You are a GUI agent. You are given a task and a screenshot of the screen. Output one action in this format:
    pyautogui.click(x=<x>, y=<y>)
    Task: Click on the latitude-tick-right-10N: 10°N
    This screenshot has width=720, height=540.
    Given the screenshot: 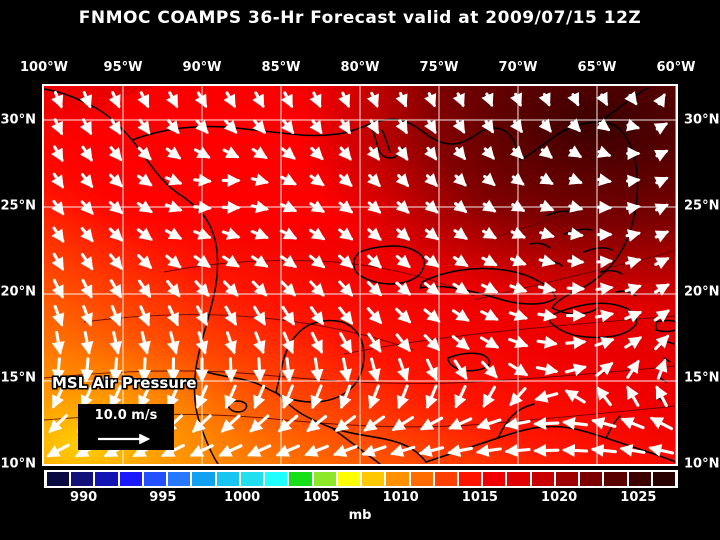 What is the action you would take?
    pyautogui.click(x=702, y=464)
    